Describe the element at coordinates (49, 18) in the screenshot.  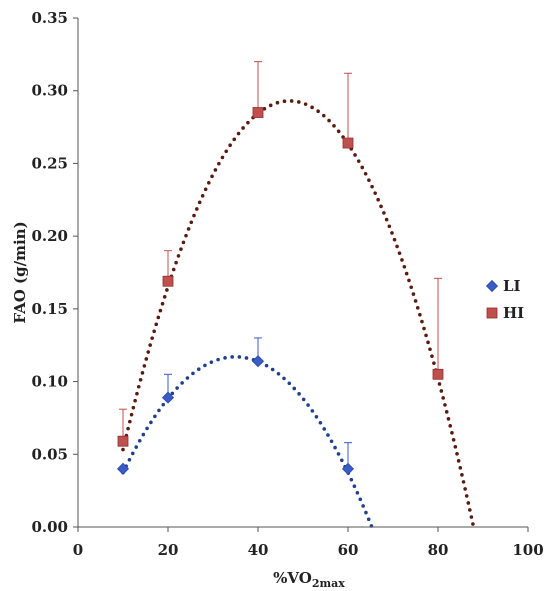
I see `y-tick-label: 0.35` at that location.